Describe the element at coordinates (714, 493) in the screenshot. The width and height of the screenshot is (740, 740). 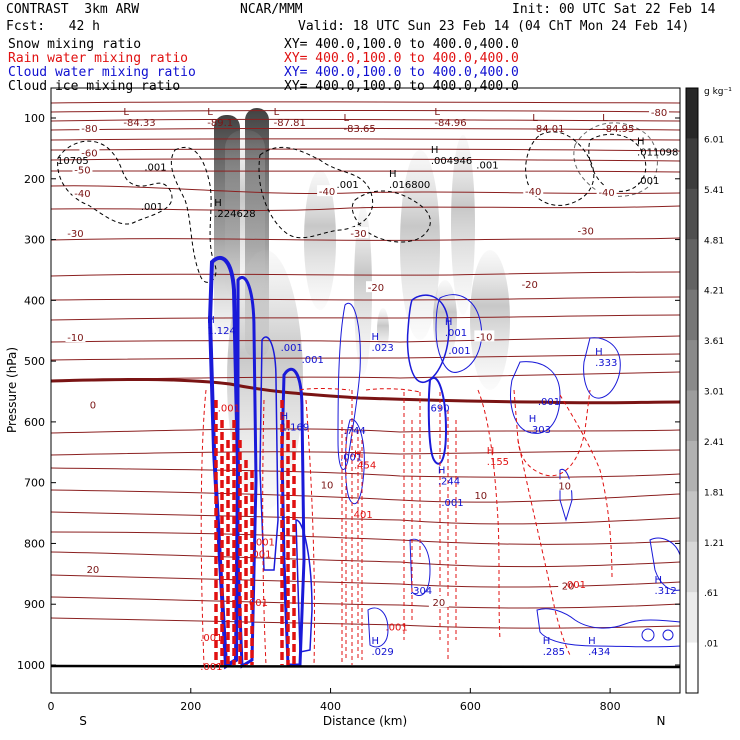
I see `colorbar-level-label: 1.81` at that location.